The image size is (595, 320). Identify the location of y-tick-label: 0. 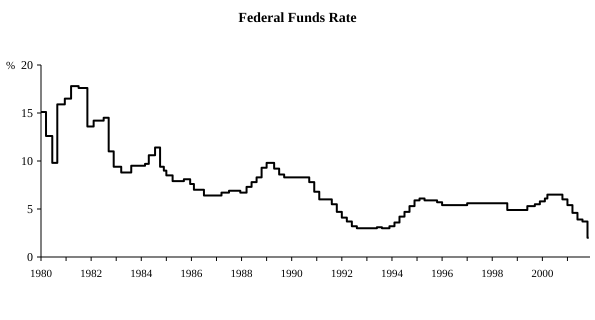
(30, 257).